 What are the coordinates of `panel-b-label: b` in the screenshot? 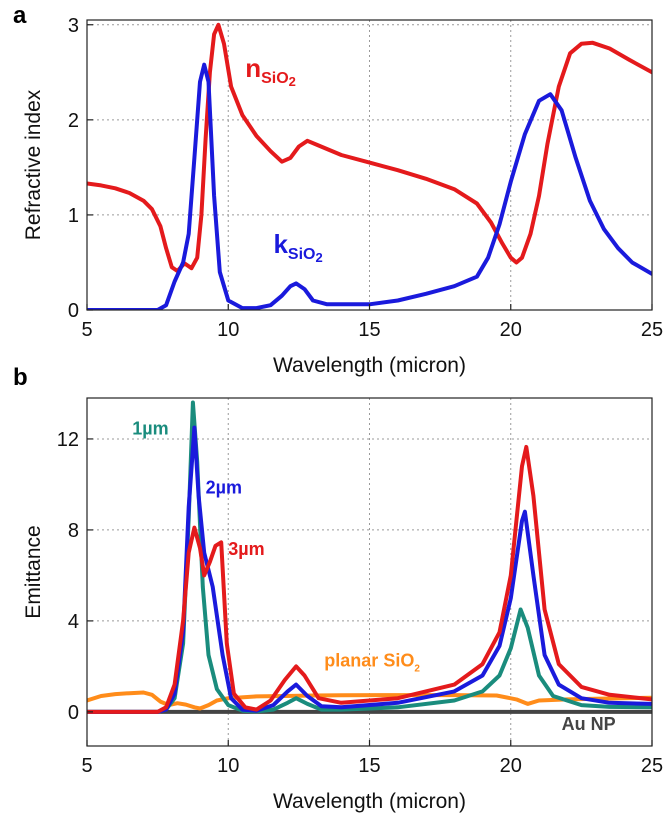 It's located at (20, 377).